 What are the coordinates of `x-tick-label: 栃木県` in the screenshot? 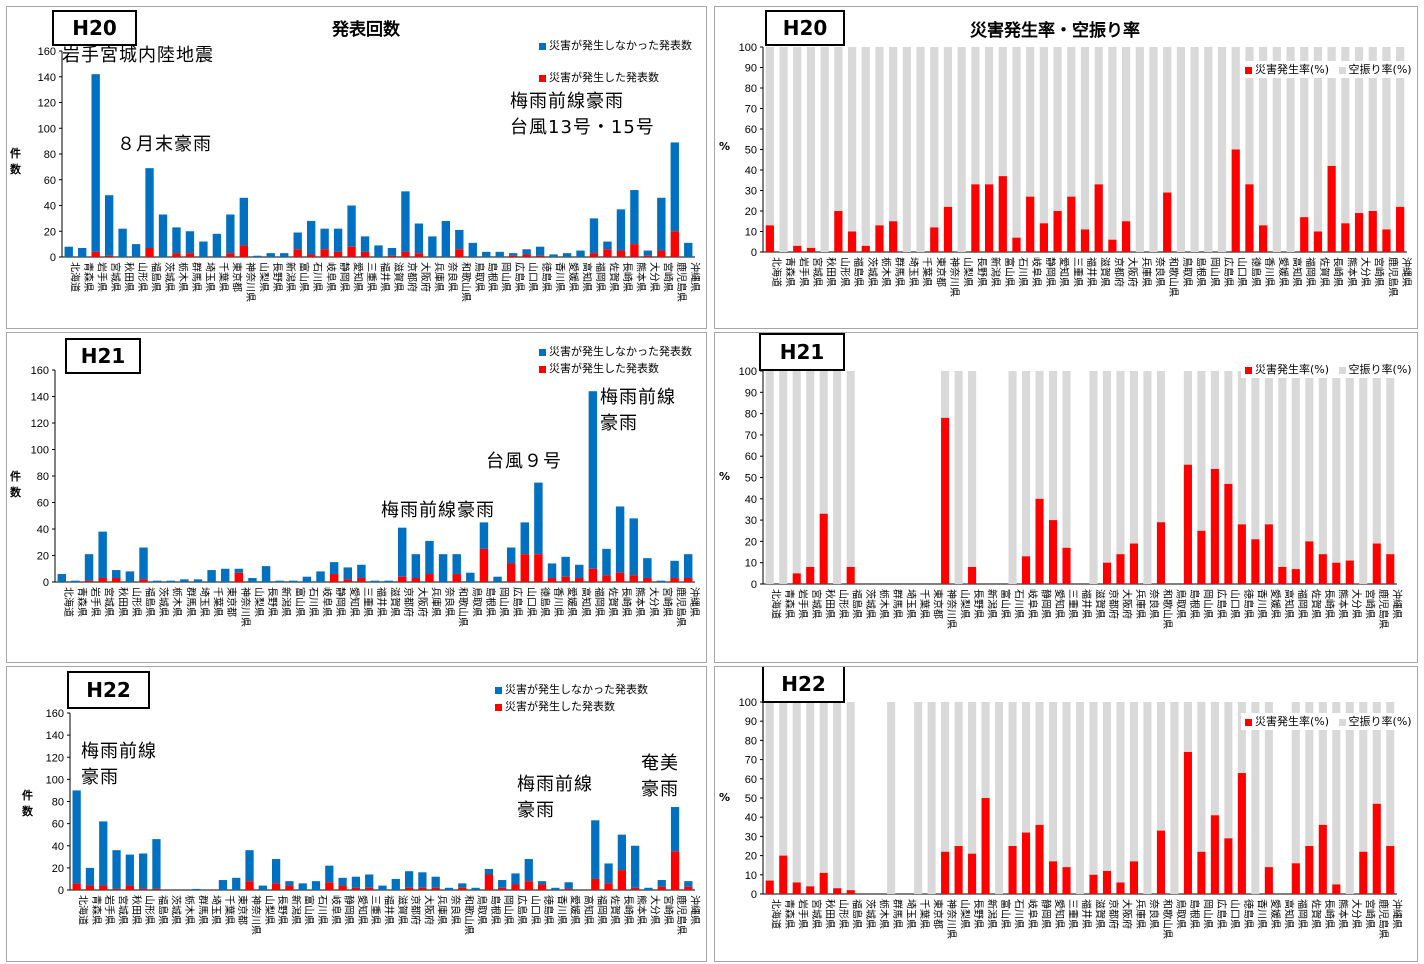 It's located at (189, 910).